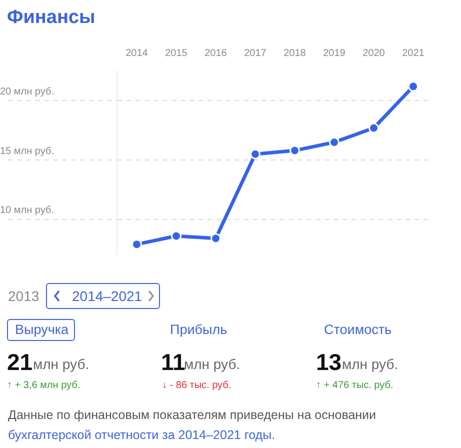  What do you see at coordinates (107, 296) in the screenshot?
I see `text: 2014–2021` at bounding box center [107, 296].